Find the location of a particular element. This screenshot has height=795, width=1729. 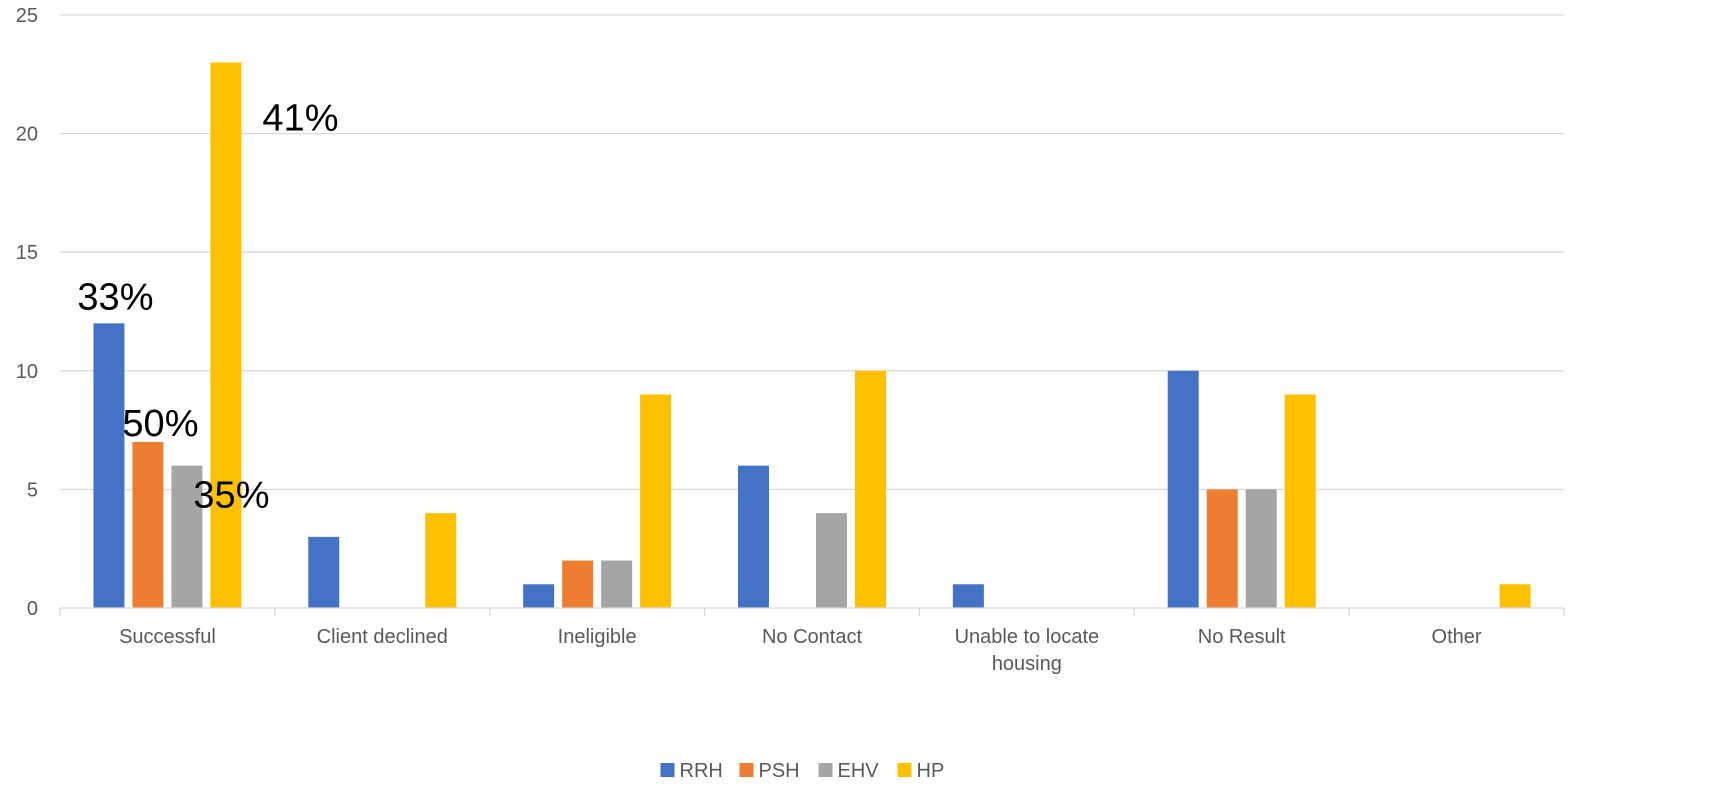

legend-label: RRH is located at coordinates (701, 771).